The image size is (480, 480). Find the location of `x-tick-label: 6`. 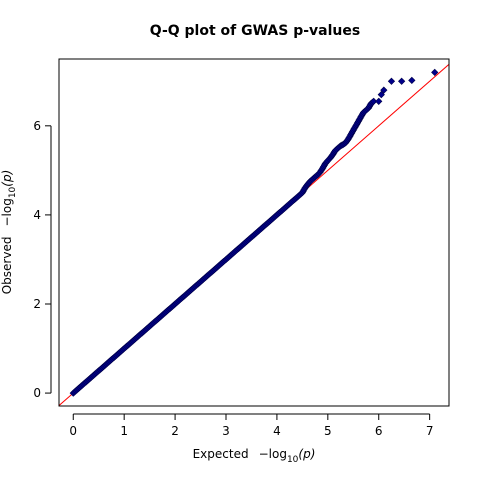

x-tick-label: 6 is located at coordinates (379, 431).